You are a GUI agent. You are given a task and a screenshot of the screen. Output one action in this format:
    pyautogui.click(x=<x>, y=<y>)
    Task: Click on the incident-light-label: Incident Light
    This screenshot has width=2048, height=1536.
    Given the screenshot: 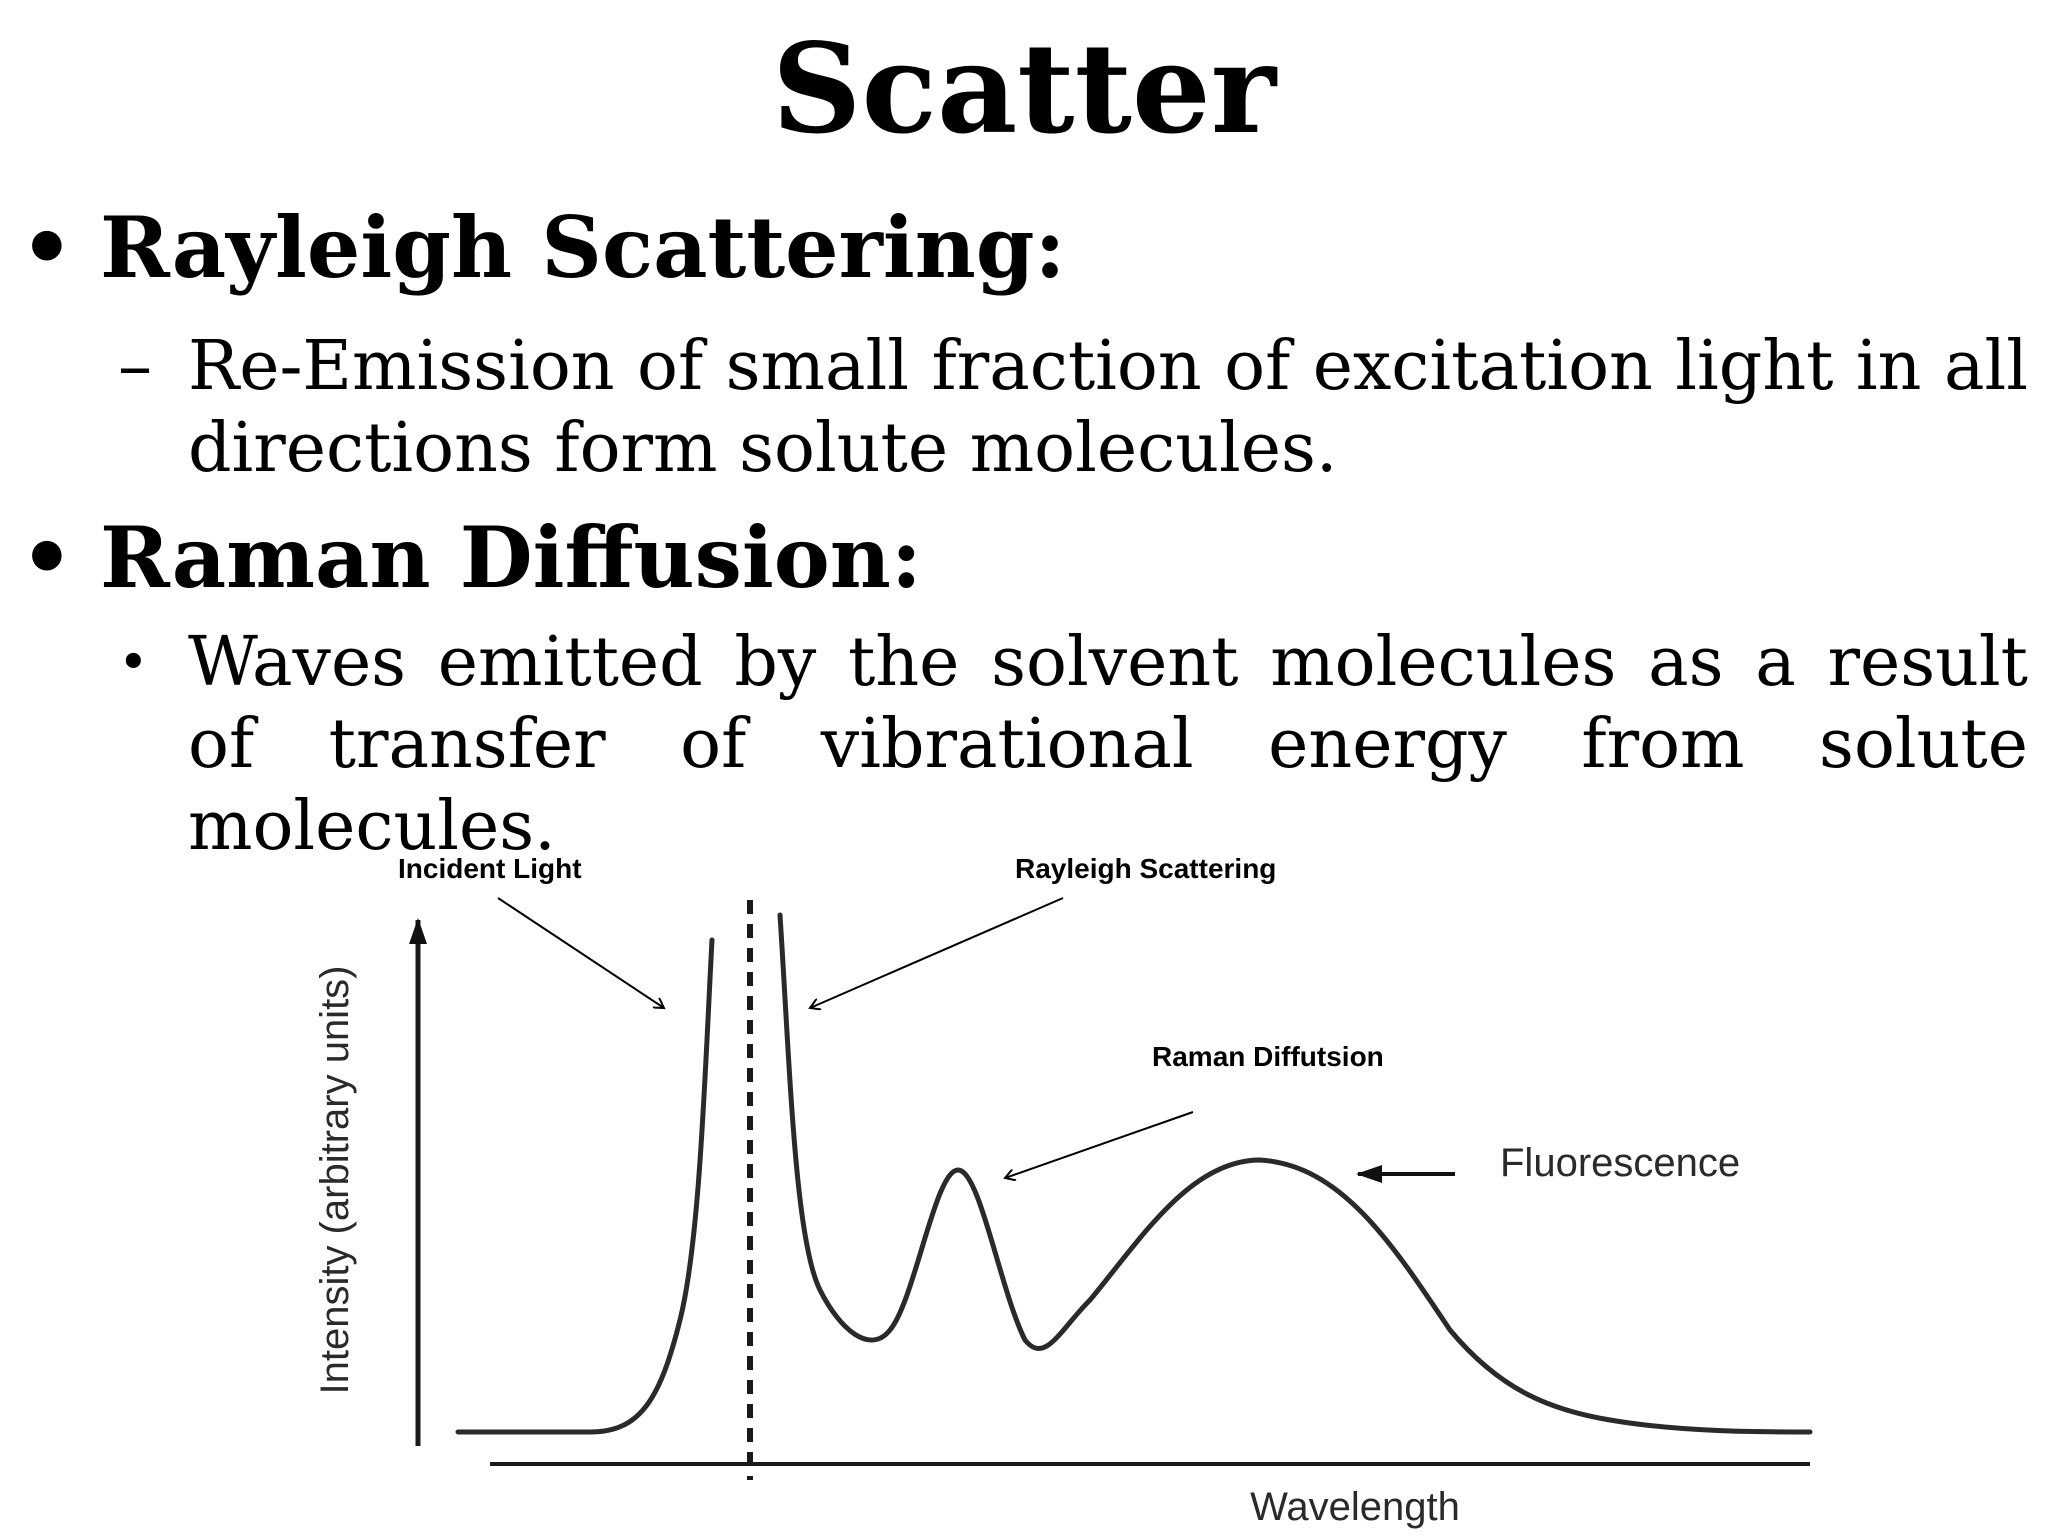 What is the action you would take?
    pyautogui.click(x=490, y=868)
    